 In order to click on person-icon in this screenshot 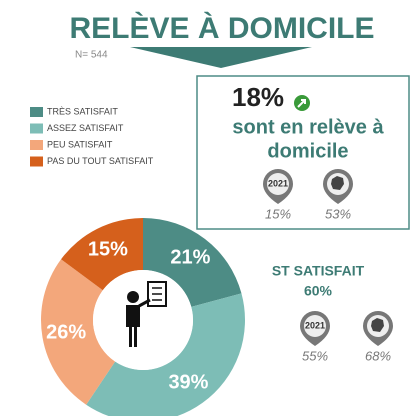, I will do `click(146, 314)`.